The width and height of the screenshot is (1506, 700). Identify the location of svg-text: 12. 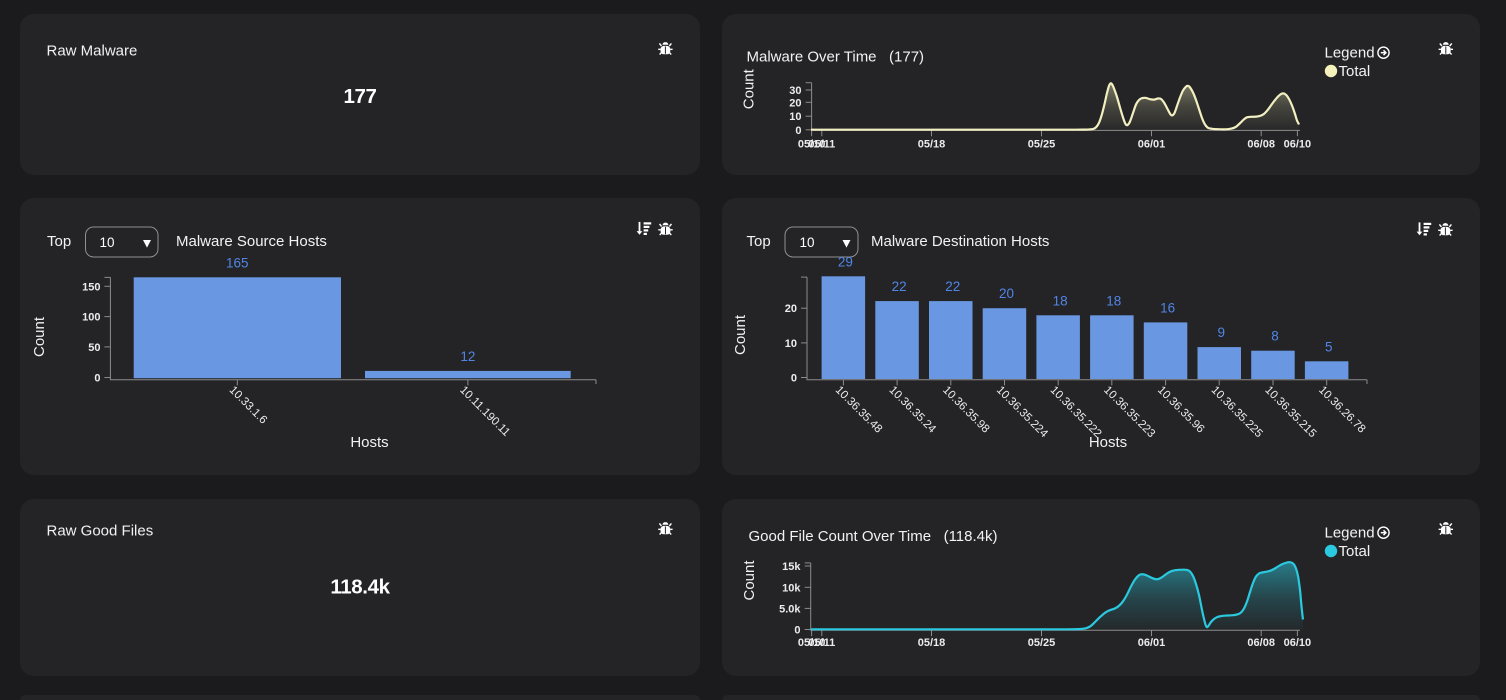
(467, 356).